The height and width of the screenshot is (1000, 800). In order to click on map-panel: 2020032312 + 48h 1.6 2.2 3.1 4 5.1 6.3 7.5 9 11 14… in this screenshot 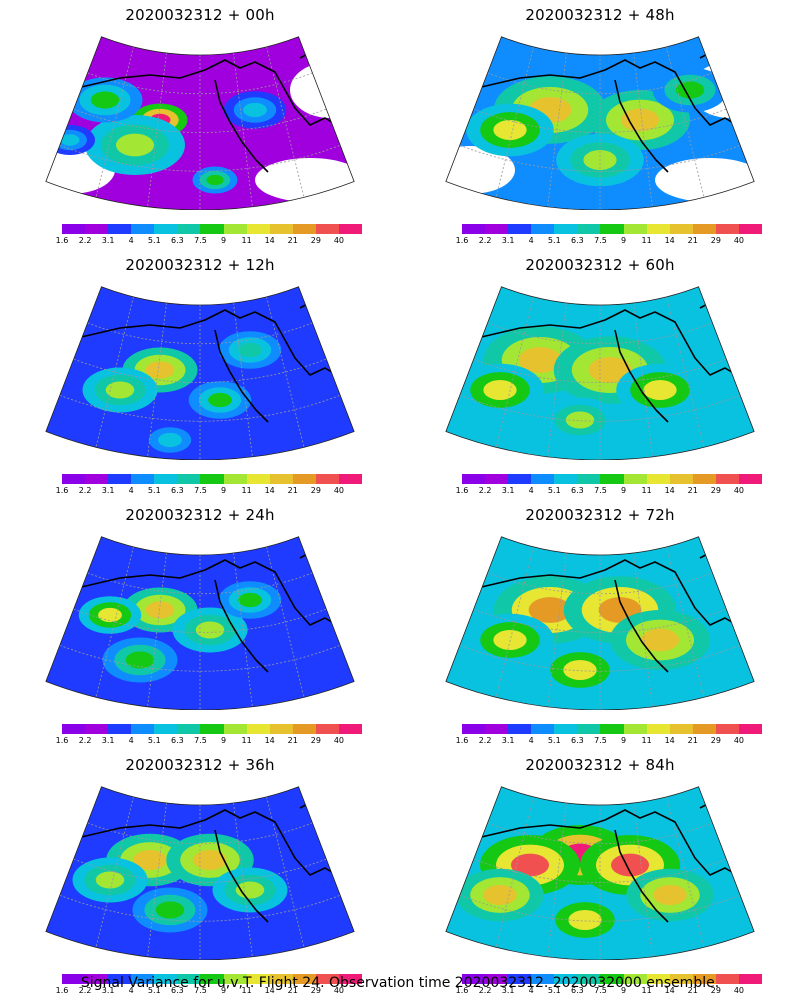, I will do `click(600, 125)`.